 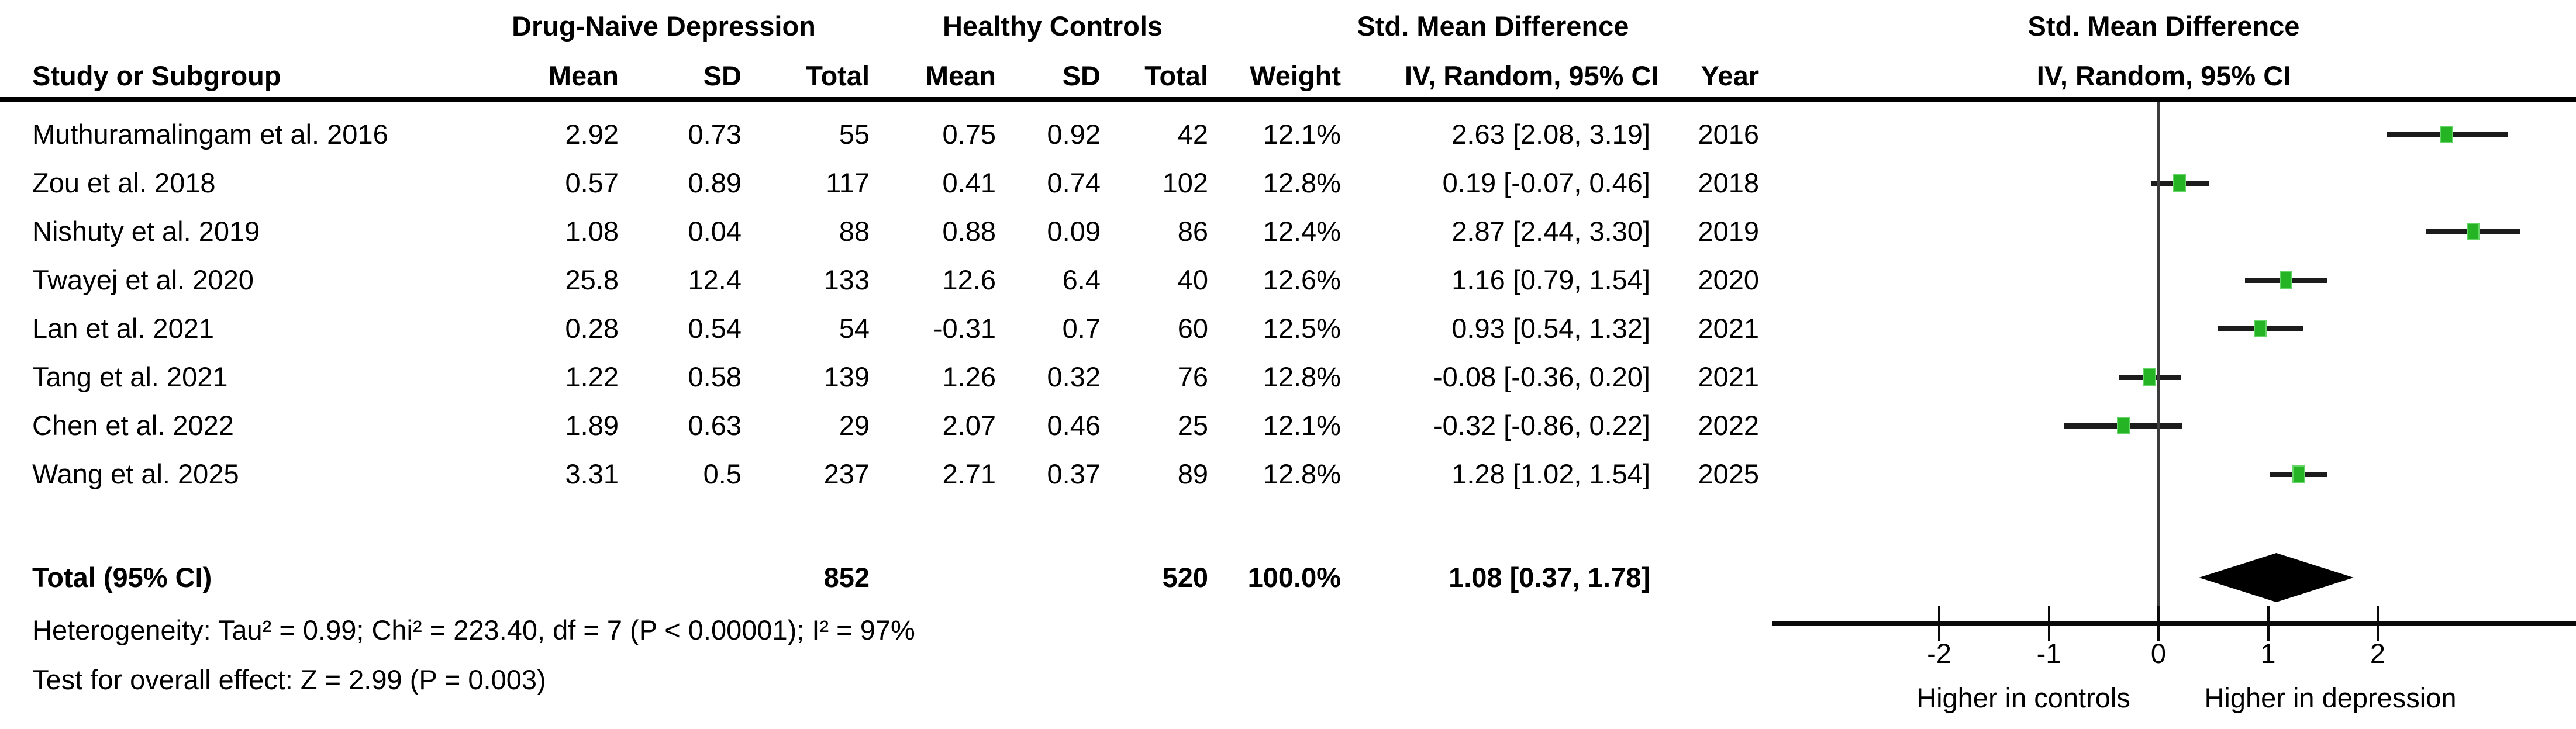 What do you see at coordinates (1302, 328) in the screenshot?
I see `weight-value: 12.5%` at bounding box center [1302, 328].